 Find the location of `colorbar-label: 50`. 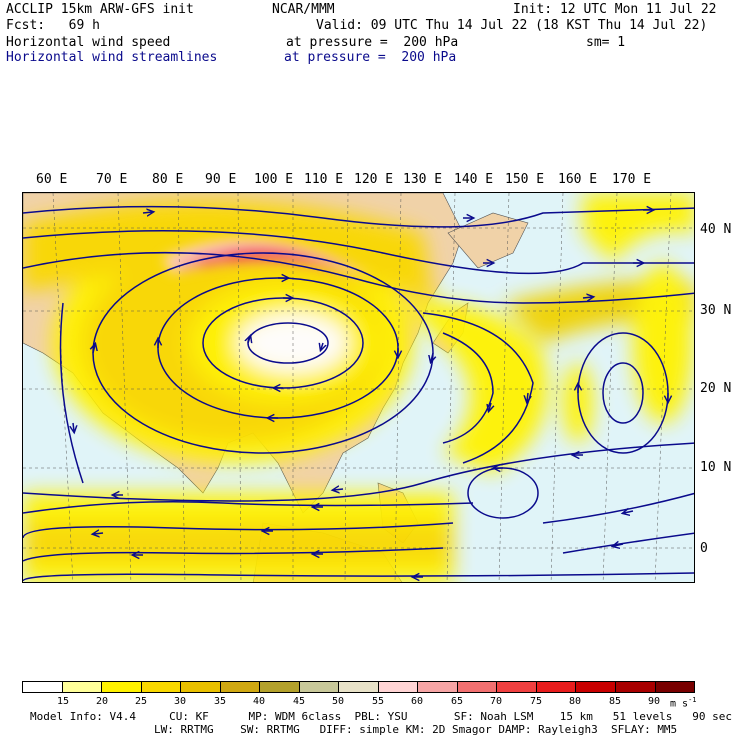

colorbar-label: 50 is located at coordinates (338, 701).